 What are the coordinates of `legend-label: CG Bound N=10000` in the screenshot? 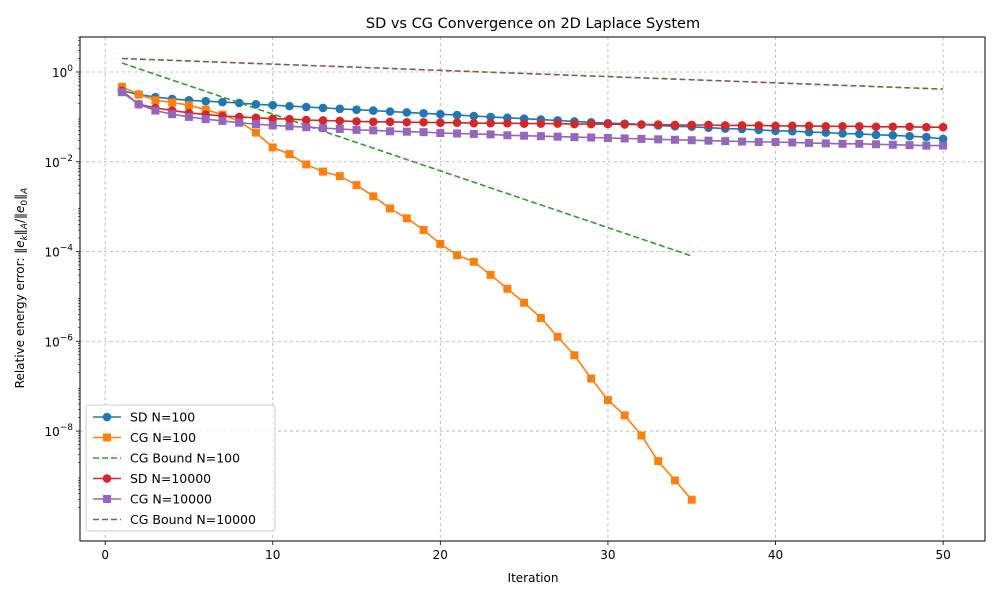 It's located at (193, 519).